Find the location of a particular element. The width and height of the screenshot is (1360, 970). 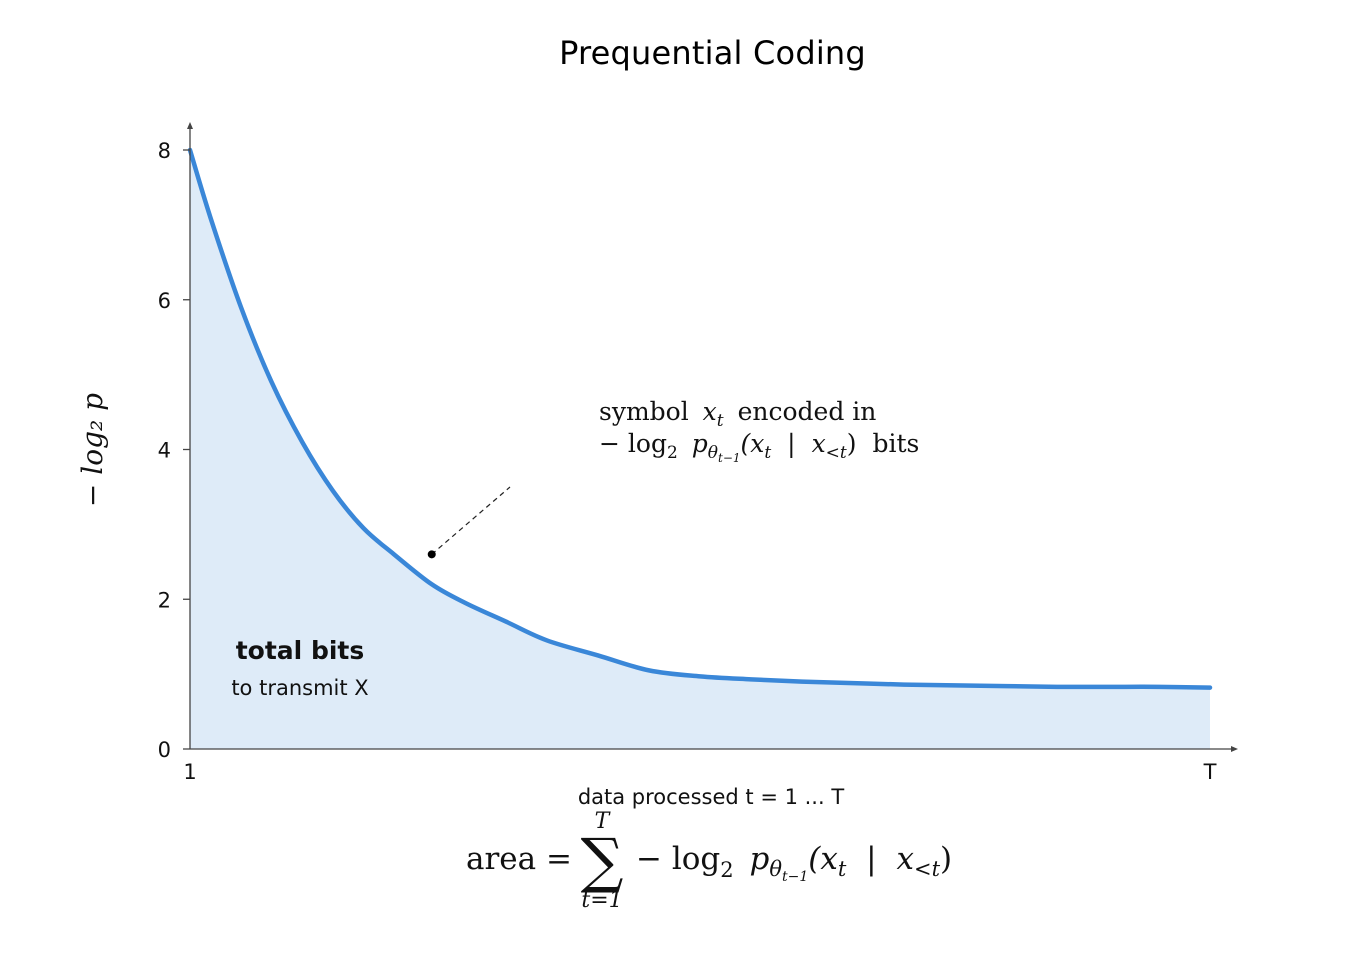

y-tick-label: 2 is located at coordinates (164, 600).